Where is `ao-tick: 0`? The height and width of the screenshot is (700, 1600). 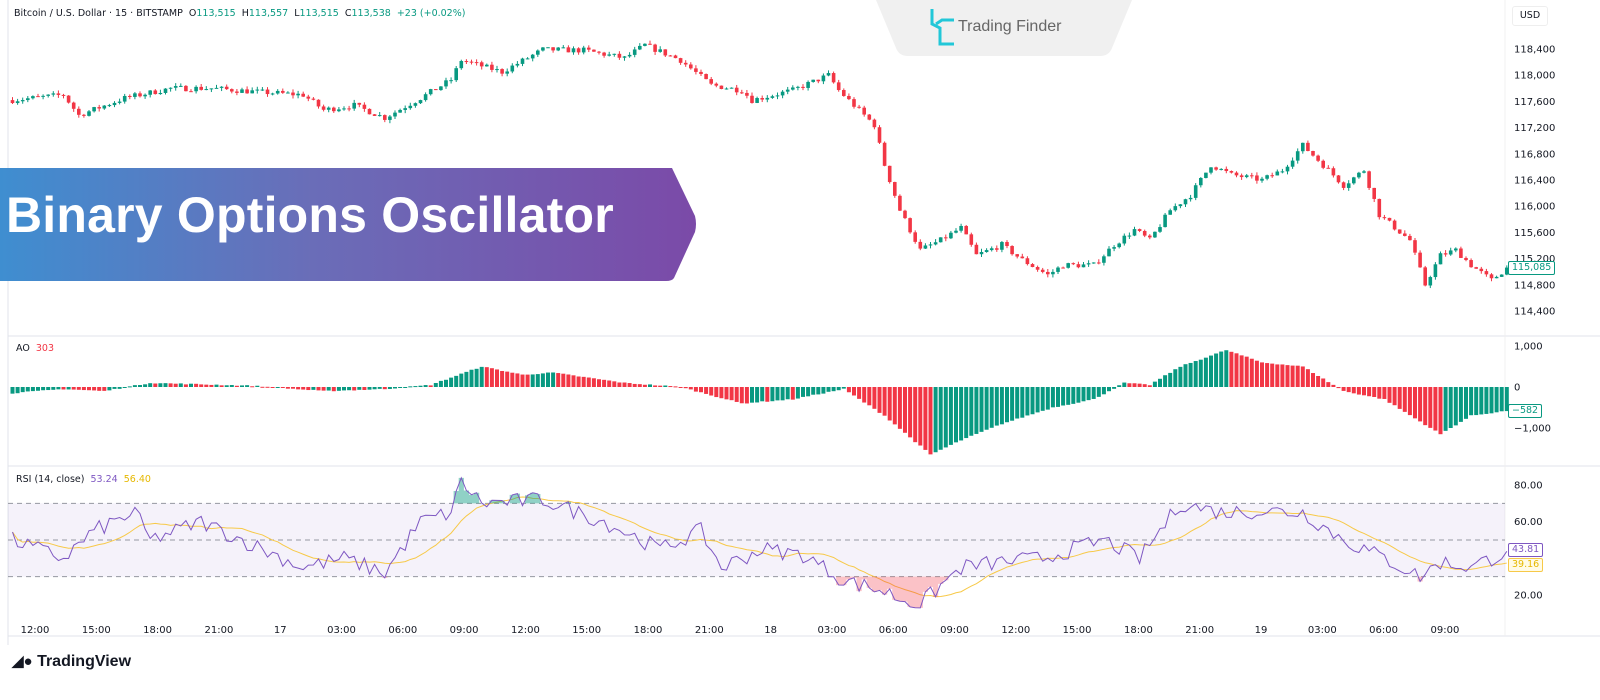
ao-tick: 0 is located at coordinates (1517, 388).